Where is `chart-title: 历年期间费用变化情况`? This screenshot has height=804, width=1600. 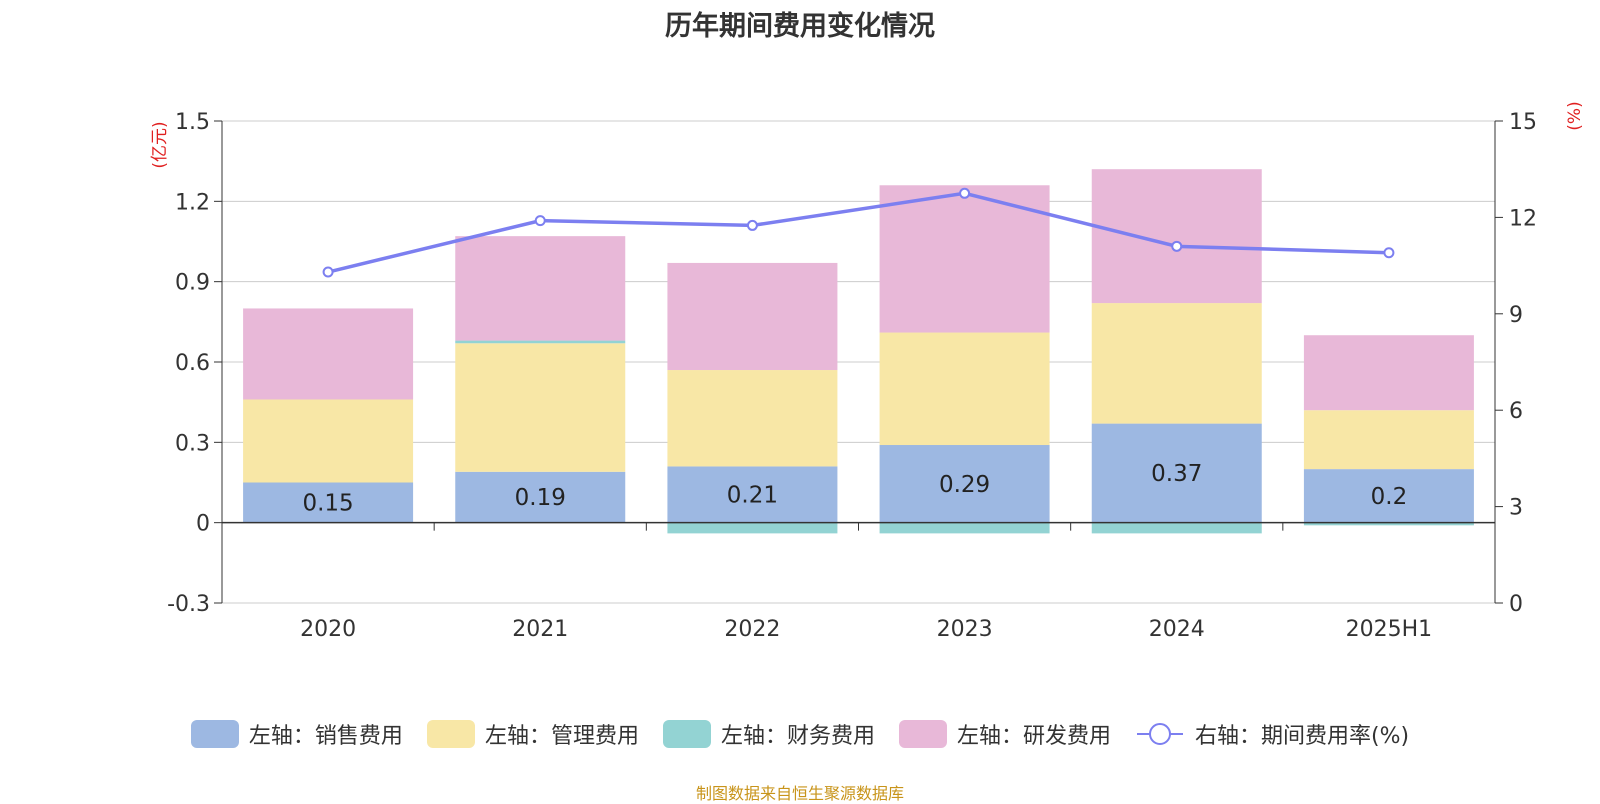
chart-title: 历年期间费用变化情况 is located at coordinates (800, 26).